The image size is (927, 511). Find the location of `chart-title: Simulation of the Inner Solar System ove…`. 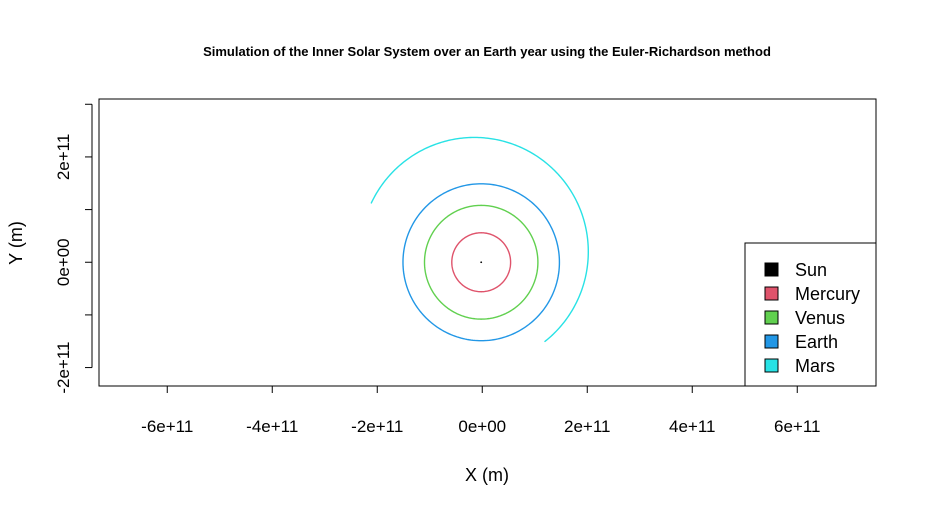

chart-title: Simulation of the Inner Solar System ove… is located at coordinates (487, 51).